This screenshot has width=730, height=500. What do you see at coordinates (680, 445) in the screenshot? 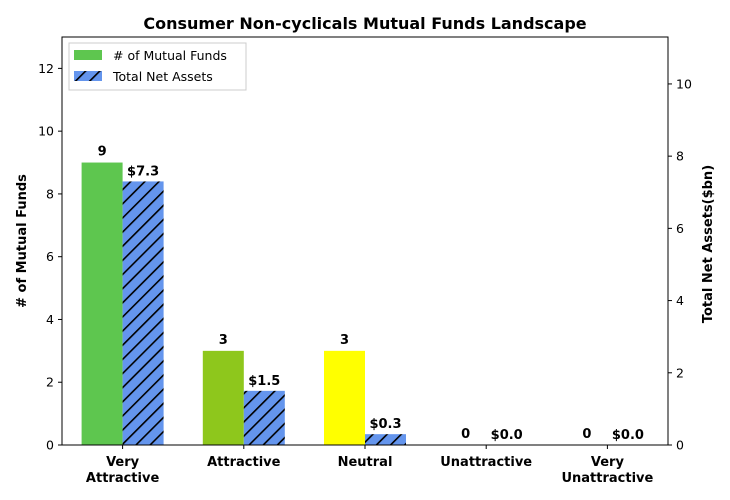
I see `y2-tick-label: 0` at bounding box center [680, 445].